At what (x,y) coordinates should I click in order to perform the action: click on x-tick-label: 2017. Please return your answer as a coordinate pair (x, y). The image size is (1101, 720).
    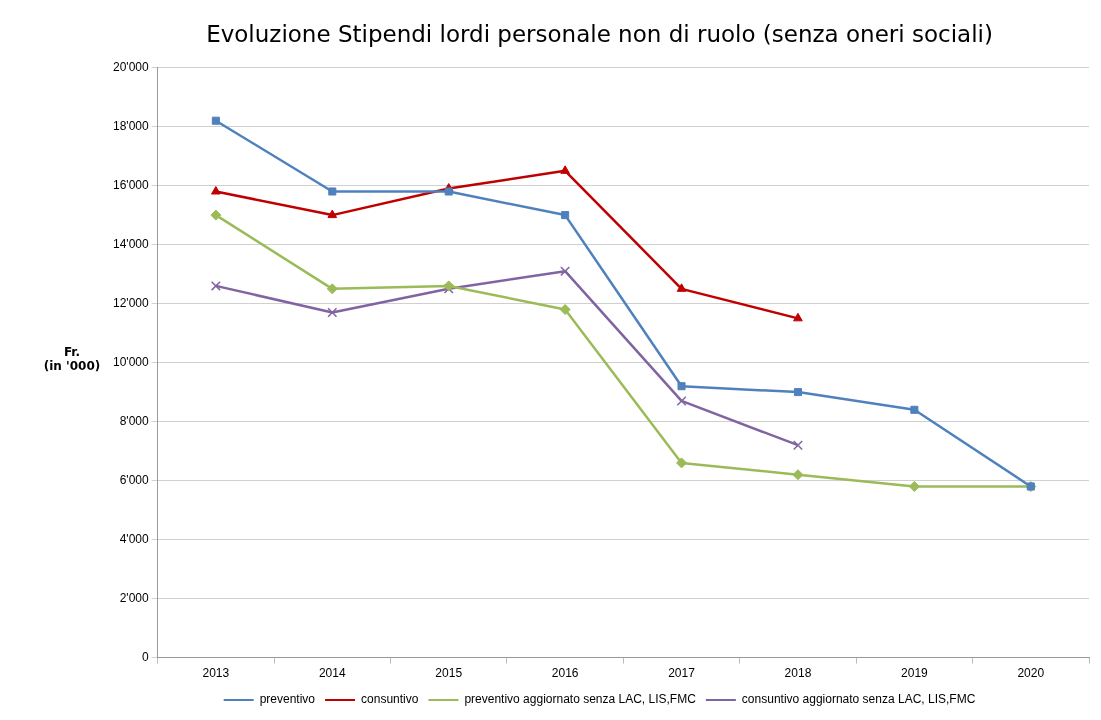
    Looking at the image, I should click on (682, 673).